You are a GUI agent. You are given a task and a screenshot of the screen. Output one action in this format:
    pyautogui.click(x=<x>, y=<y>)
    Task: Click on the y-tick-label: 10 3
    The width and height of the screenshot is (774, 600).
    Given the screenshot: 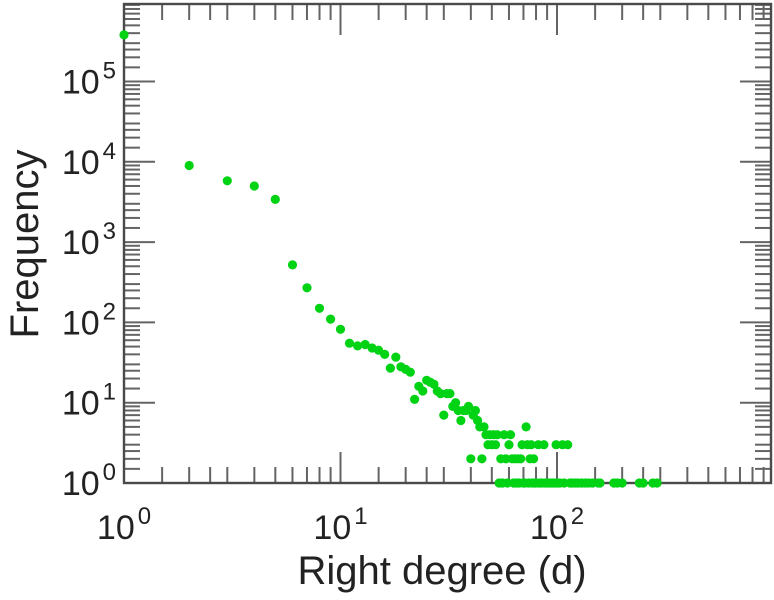 What is the action you would take?
    pyautogui.click(x=89, y=240)
    